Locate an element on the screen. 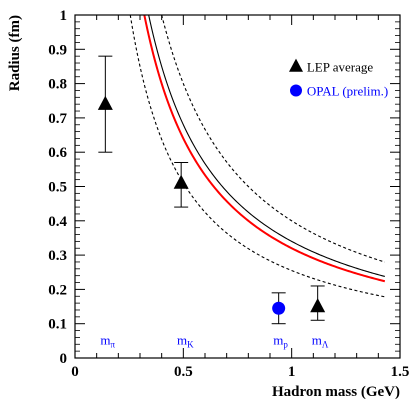 The width and height of the screenshot is (416, 405). hadron-mass-labels: mπ mK mp mΛ is located at coordinates (214, 340).